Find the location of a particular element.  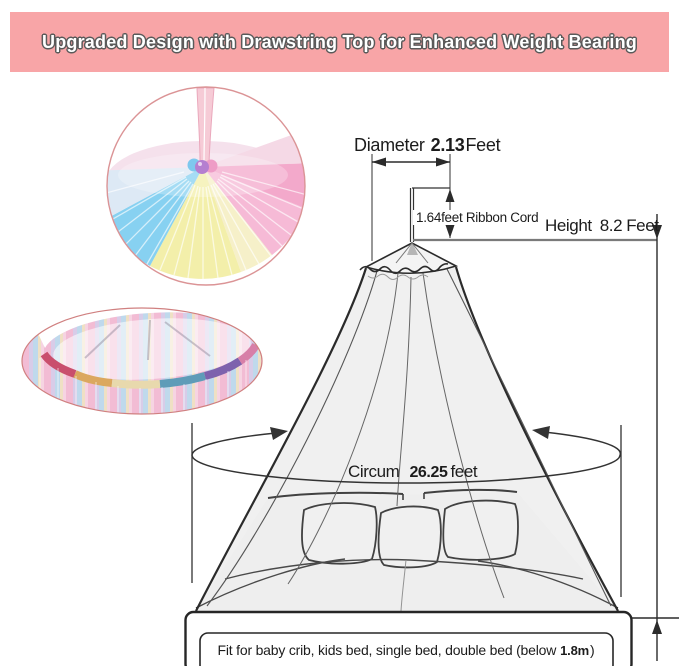

net-left-edge is located at coordinates (281, 439).